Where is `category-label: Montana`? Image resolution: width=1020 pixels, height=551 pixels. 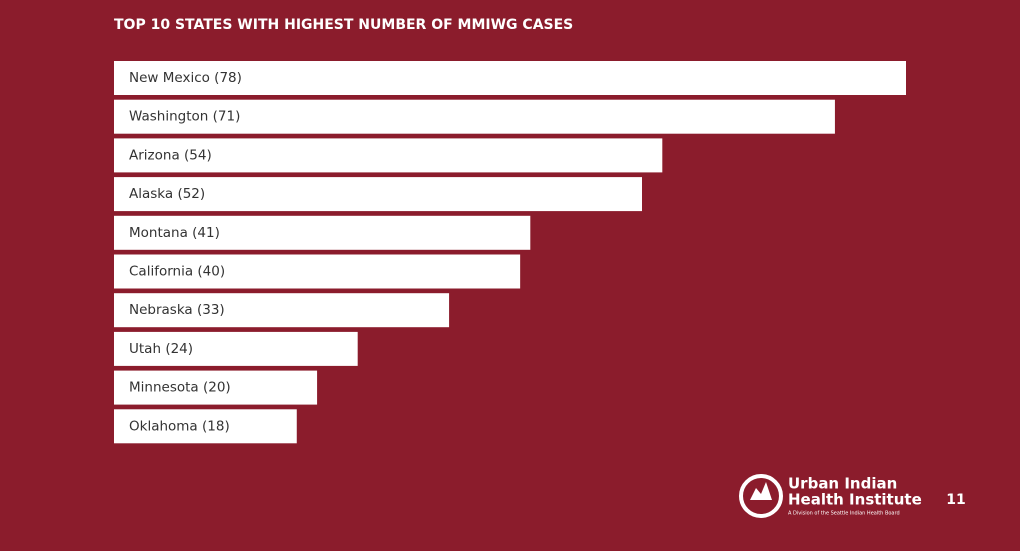
category-label: Montana is located at coordinates (158, 233).